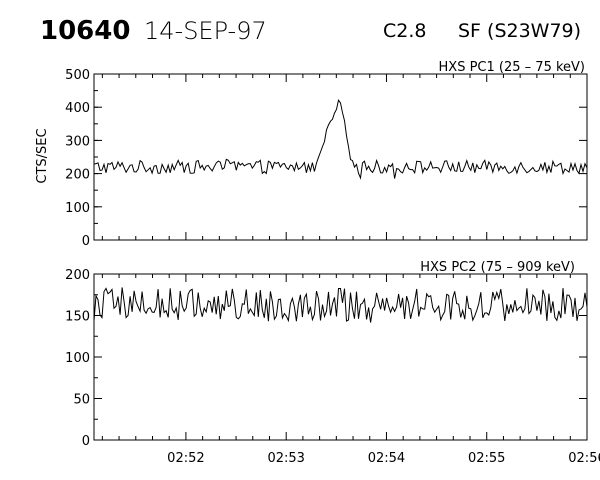  Describe the element at coordinates (340, 305) in the screenshot. I see `panel2-series-line` at that location.